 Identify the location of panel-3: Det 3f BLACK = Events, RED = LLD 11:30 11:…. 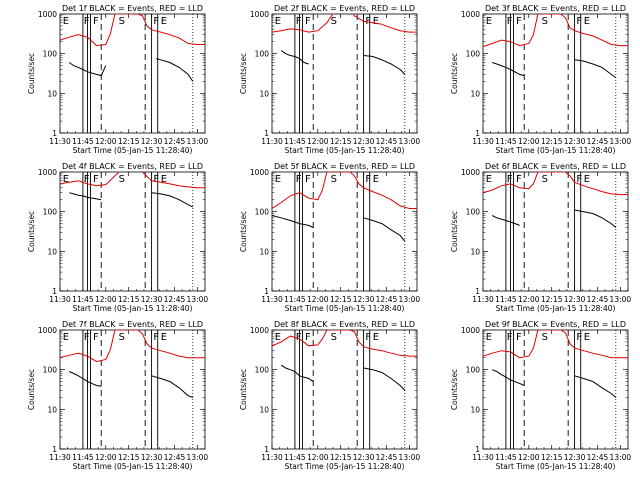
(540, 79).